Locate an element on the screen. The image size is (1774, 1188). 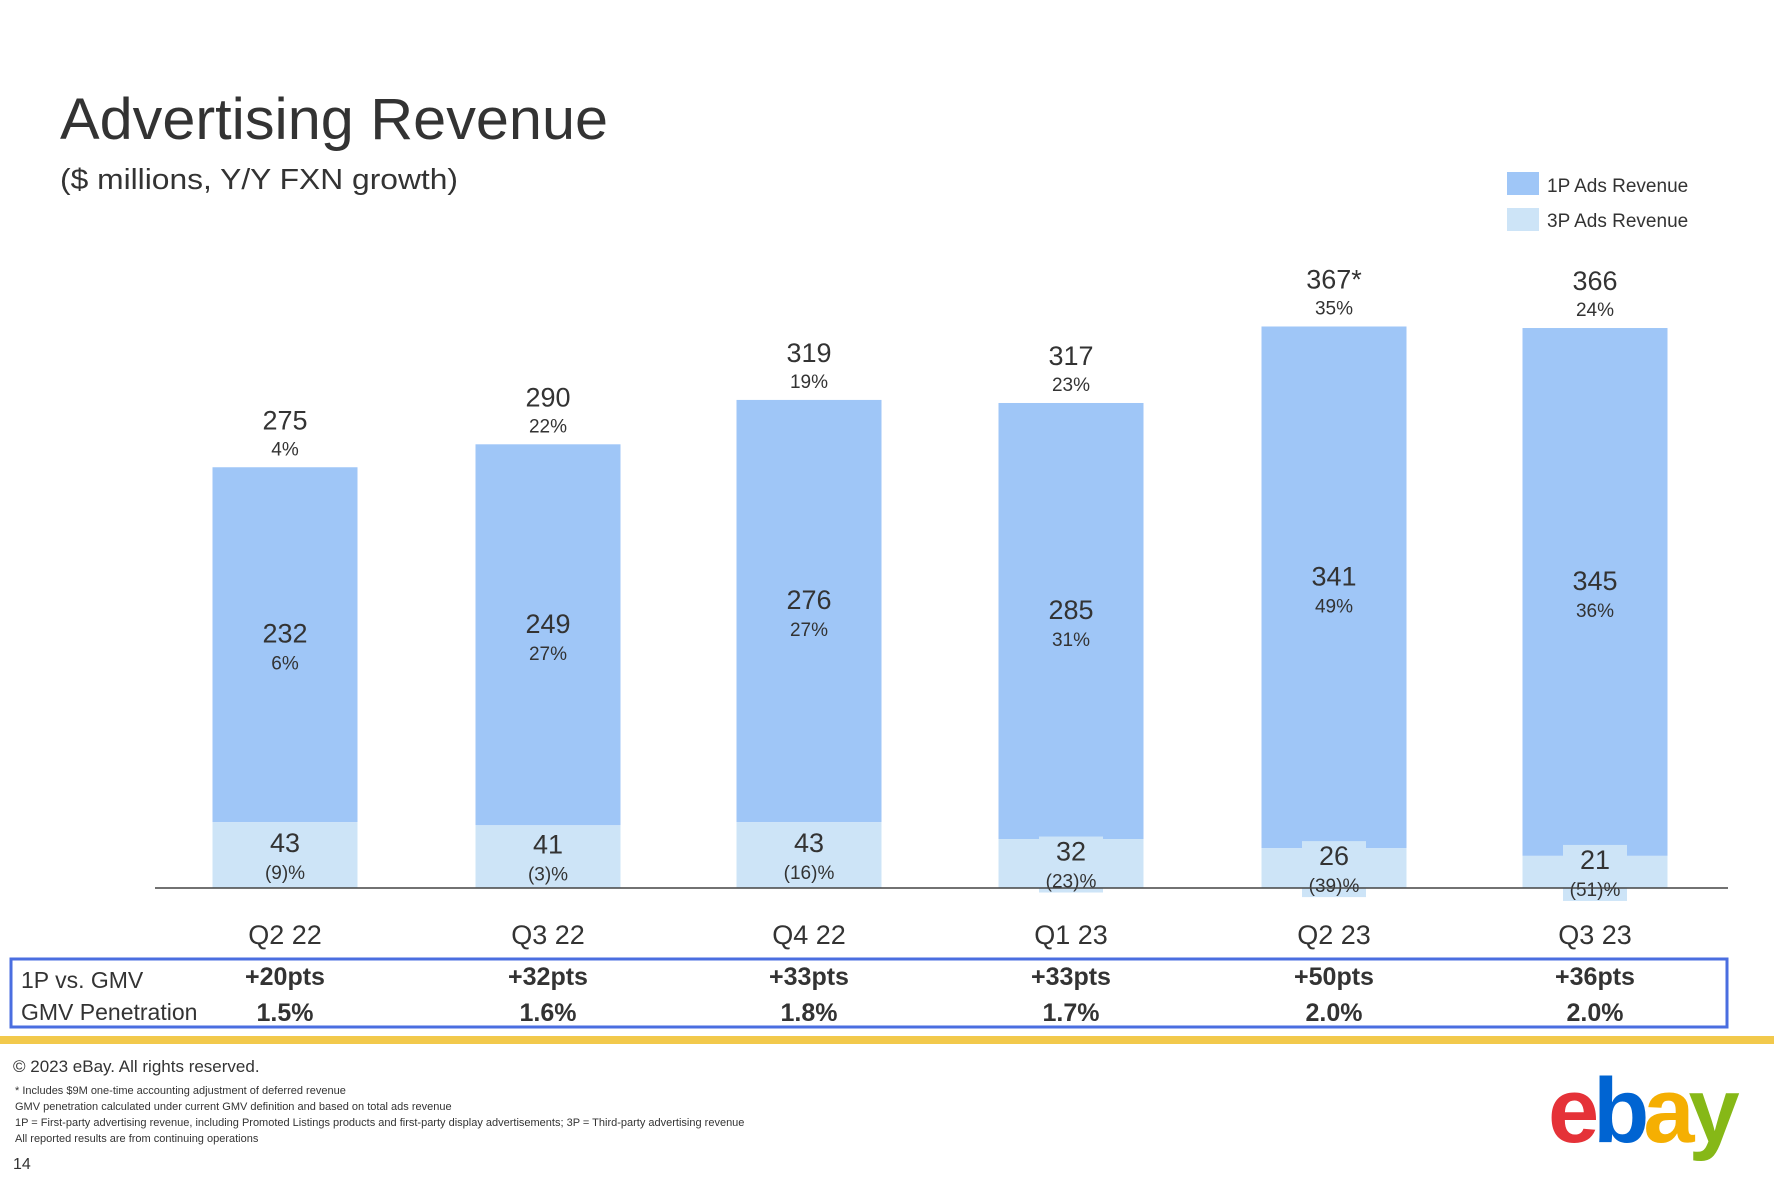
metric-gmv-penetration: 1.7% is located at coordinates (1071, 1013).